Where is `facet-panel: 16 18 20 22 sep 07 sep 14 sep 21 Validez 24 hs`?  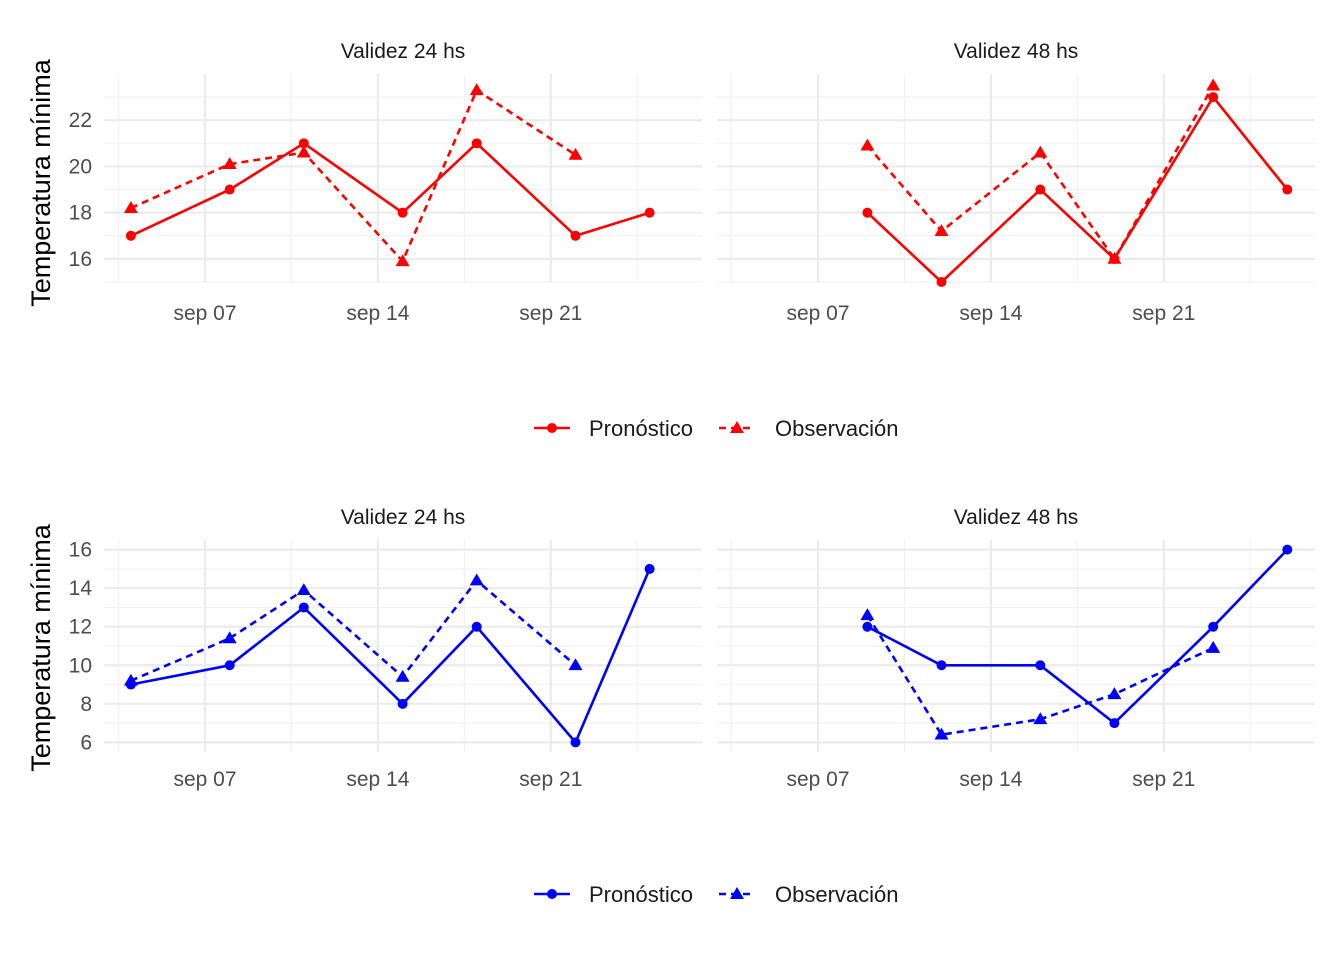
facet-panel: 16 18 20 22 sep 07 sep 14 sep 21 Validez 24 hs is located at coordinates (385, 182).